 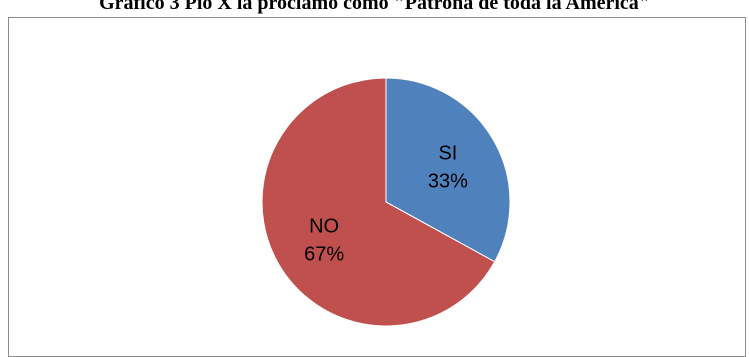 I want to click on slice-category-label-no: NO, so click(x=324, y=227).